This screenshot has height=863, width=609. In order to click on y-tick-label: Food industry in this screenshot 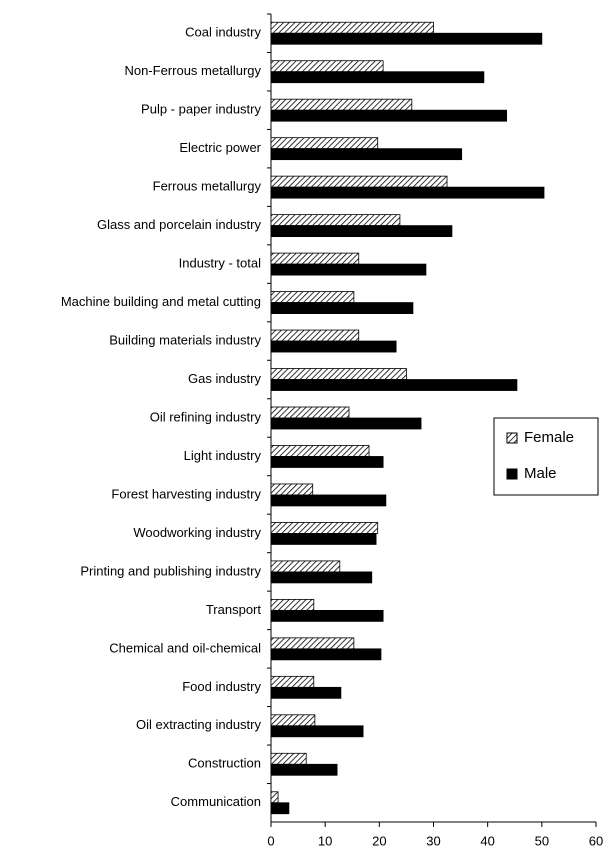, I will do `click(221, 686)`.